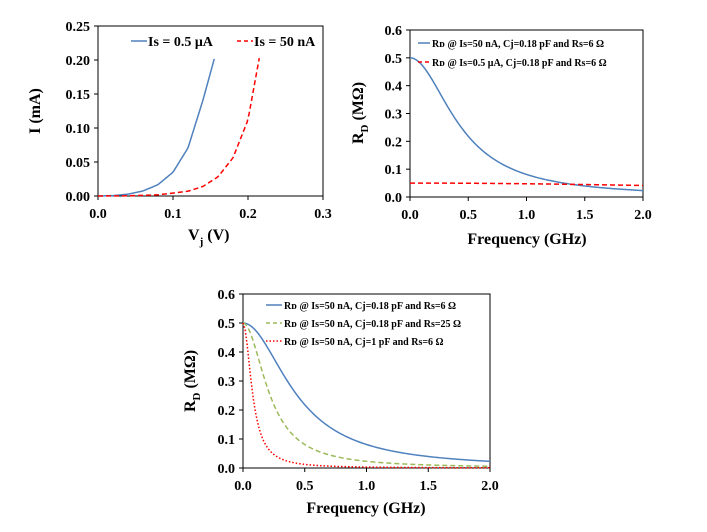  Describe the element at coordinates (367, 486) in the screenshot. I see `rd2-x-tick-label: 1.0` at that location.